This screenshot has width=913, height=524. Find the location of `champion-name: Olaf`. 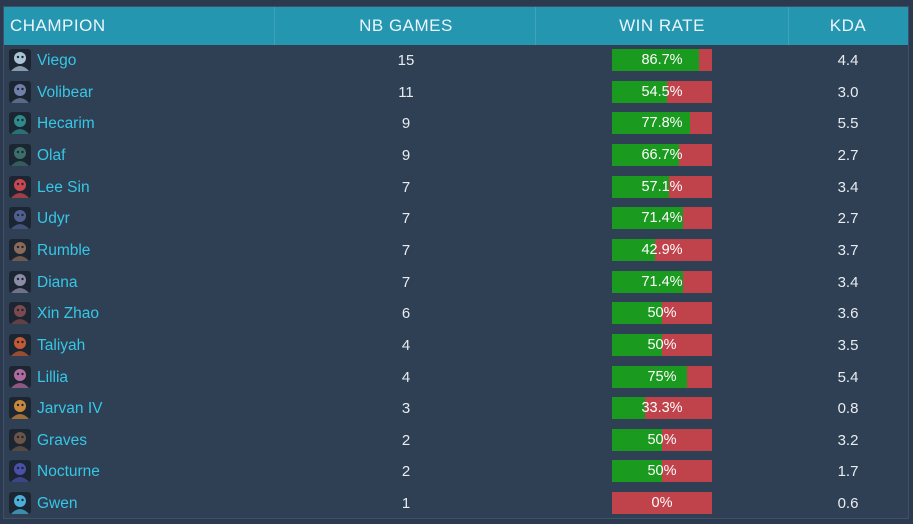

champion-name: Olaf is located at coordinates (51, 155).